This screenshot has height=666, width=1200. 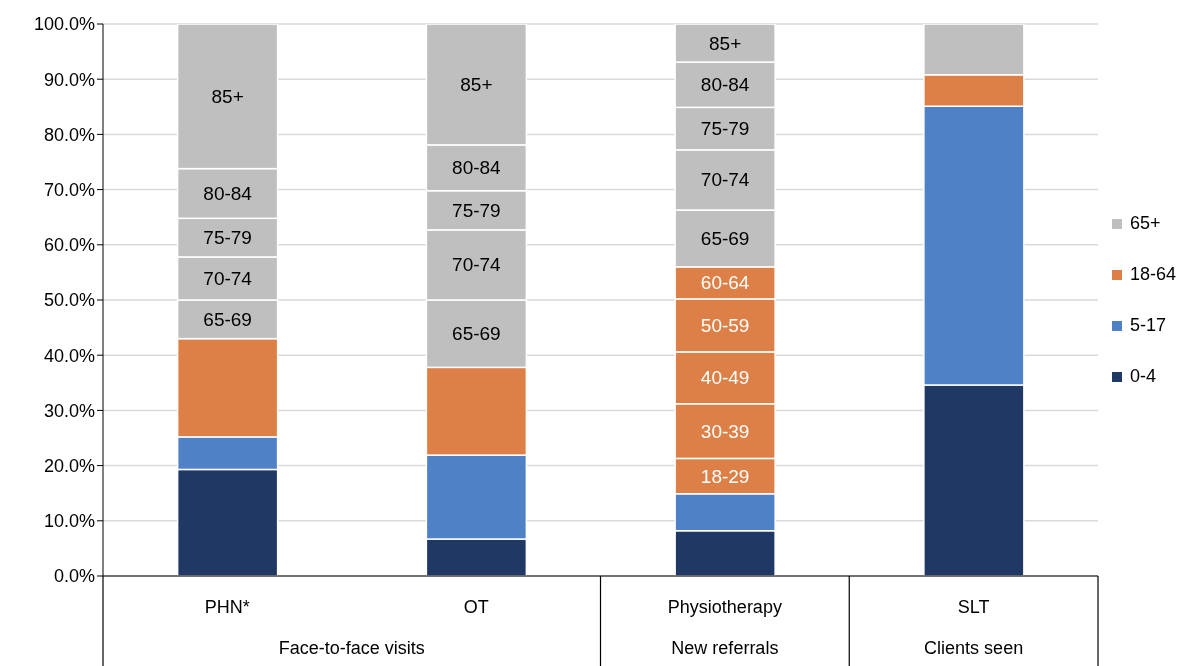 I want to click on y-tick-label: 10.0%, so click(x=69, y=521).